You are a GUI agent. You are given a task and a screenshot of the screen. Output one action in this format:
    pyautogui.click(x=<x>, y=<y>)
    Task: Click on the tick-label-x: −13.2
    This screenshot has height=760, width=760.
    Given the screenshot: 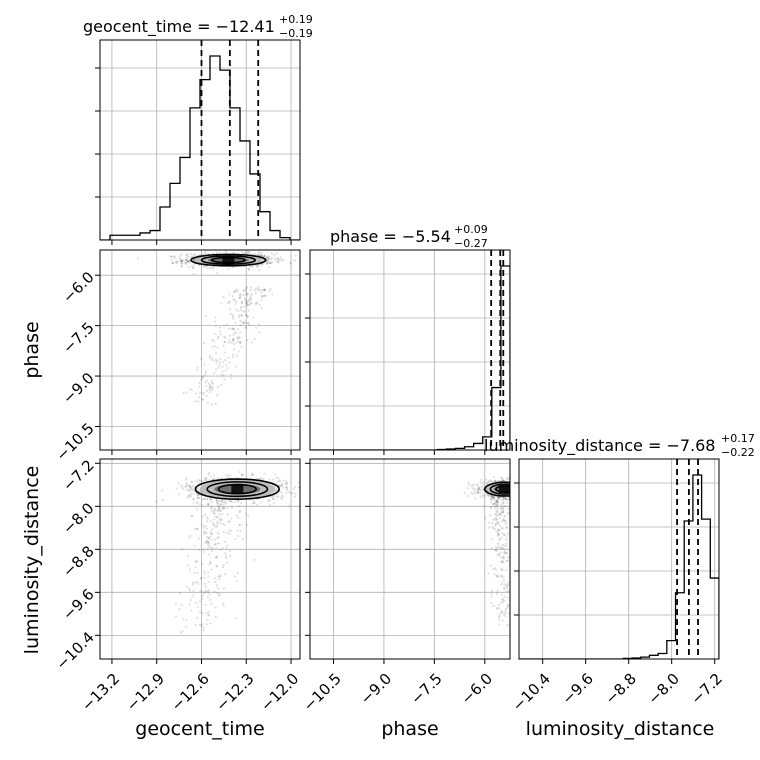 What is the action you would take?
    pyautogui.click(x=100, y=692)
    